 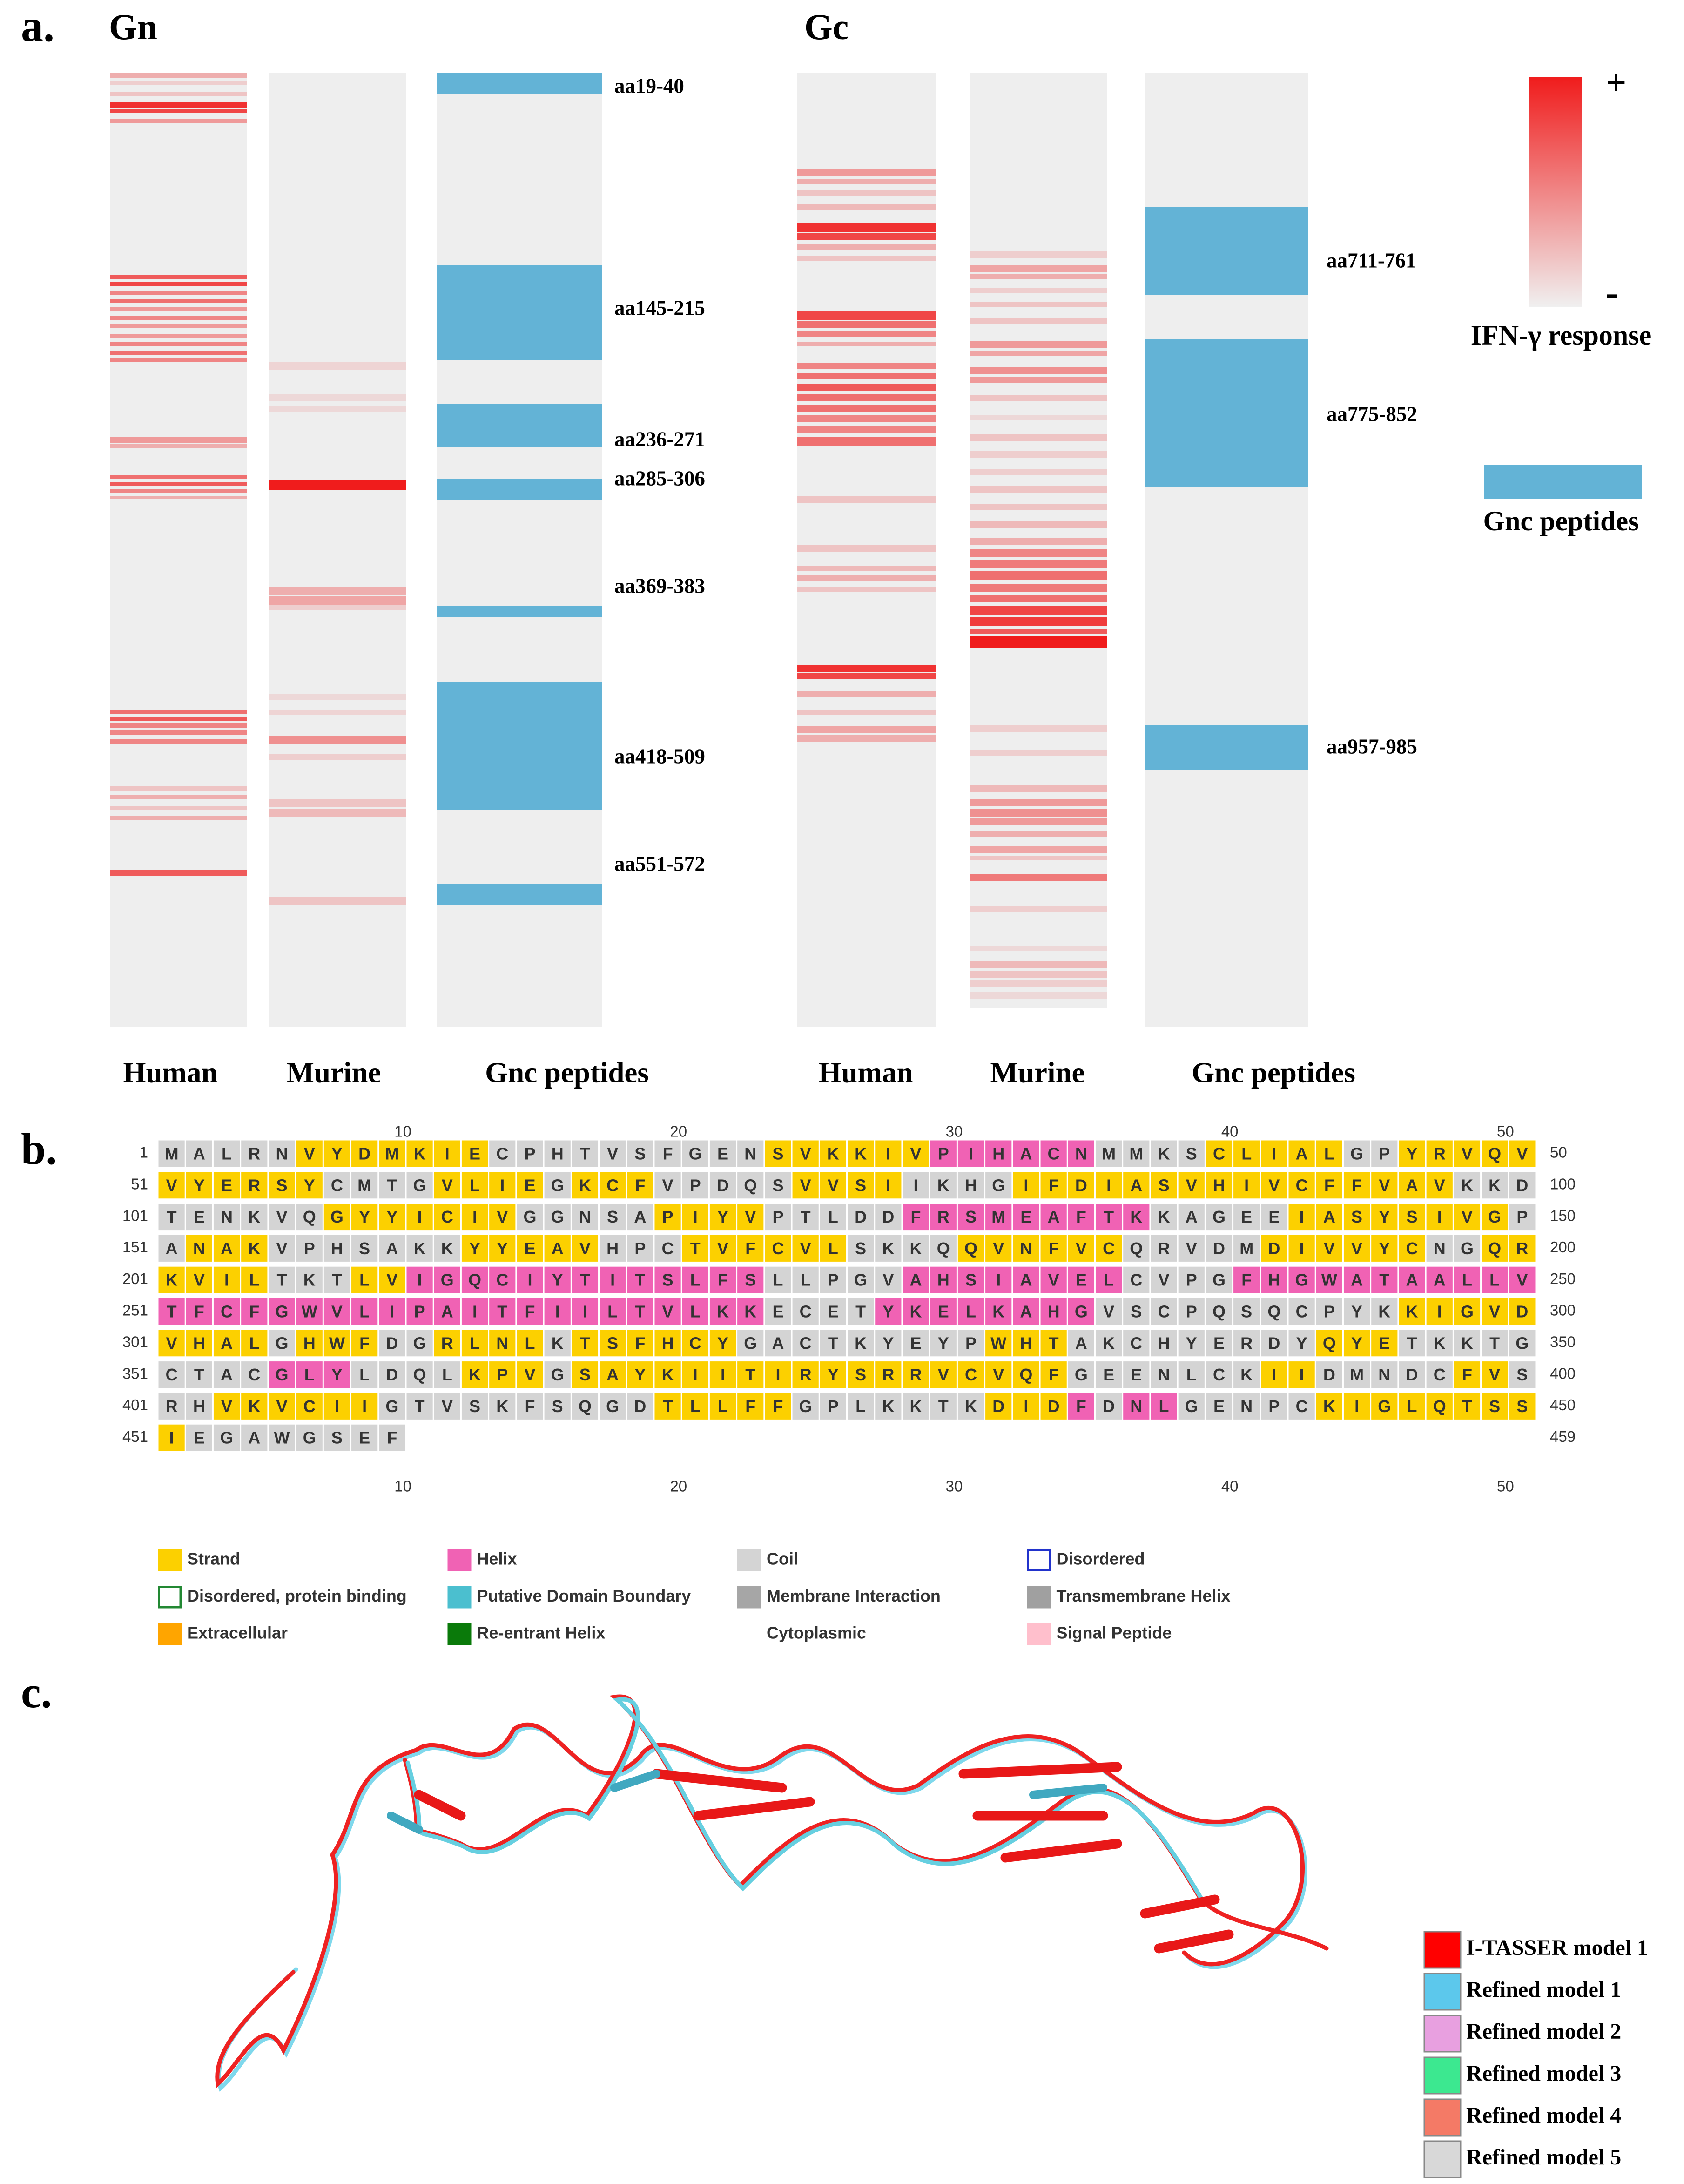 I want to click on peptide-block, so click(x=519, y=83).